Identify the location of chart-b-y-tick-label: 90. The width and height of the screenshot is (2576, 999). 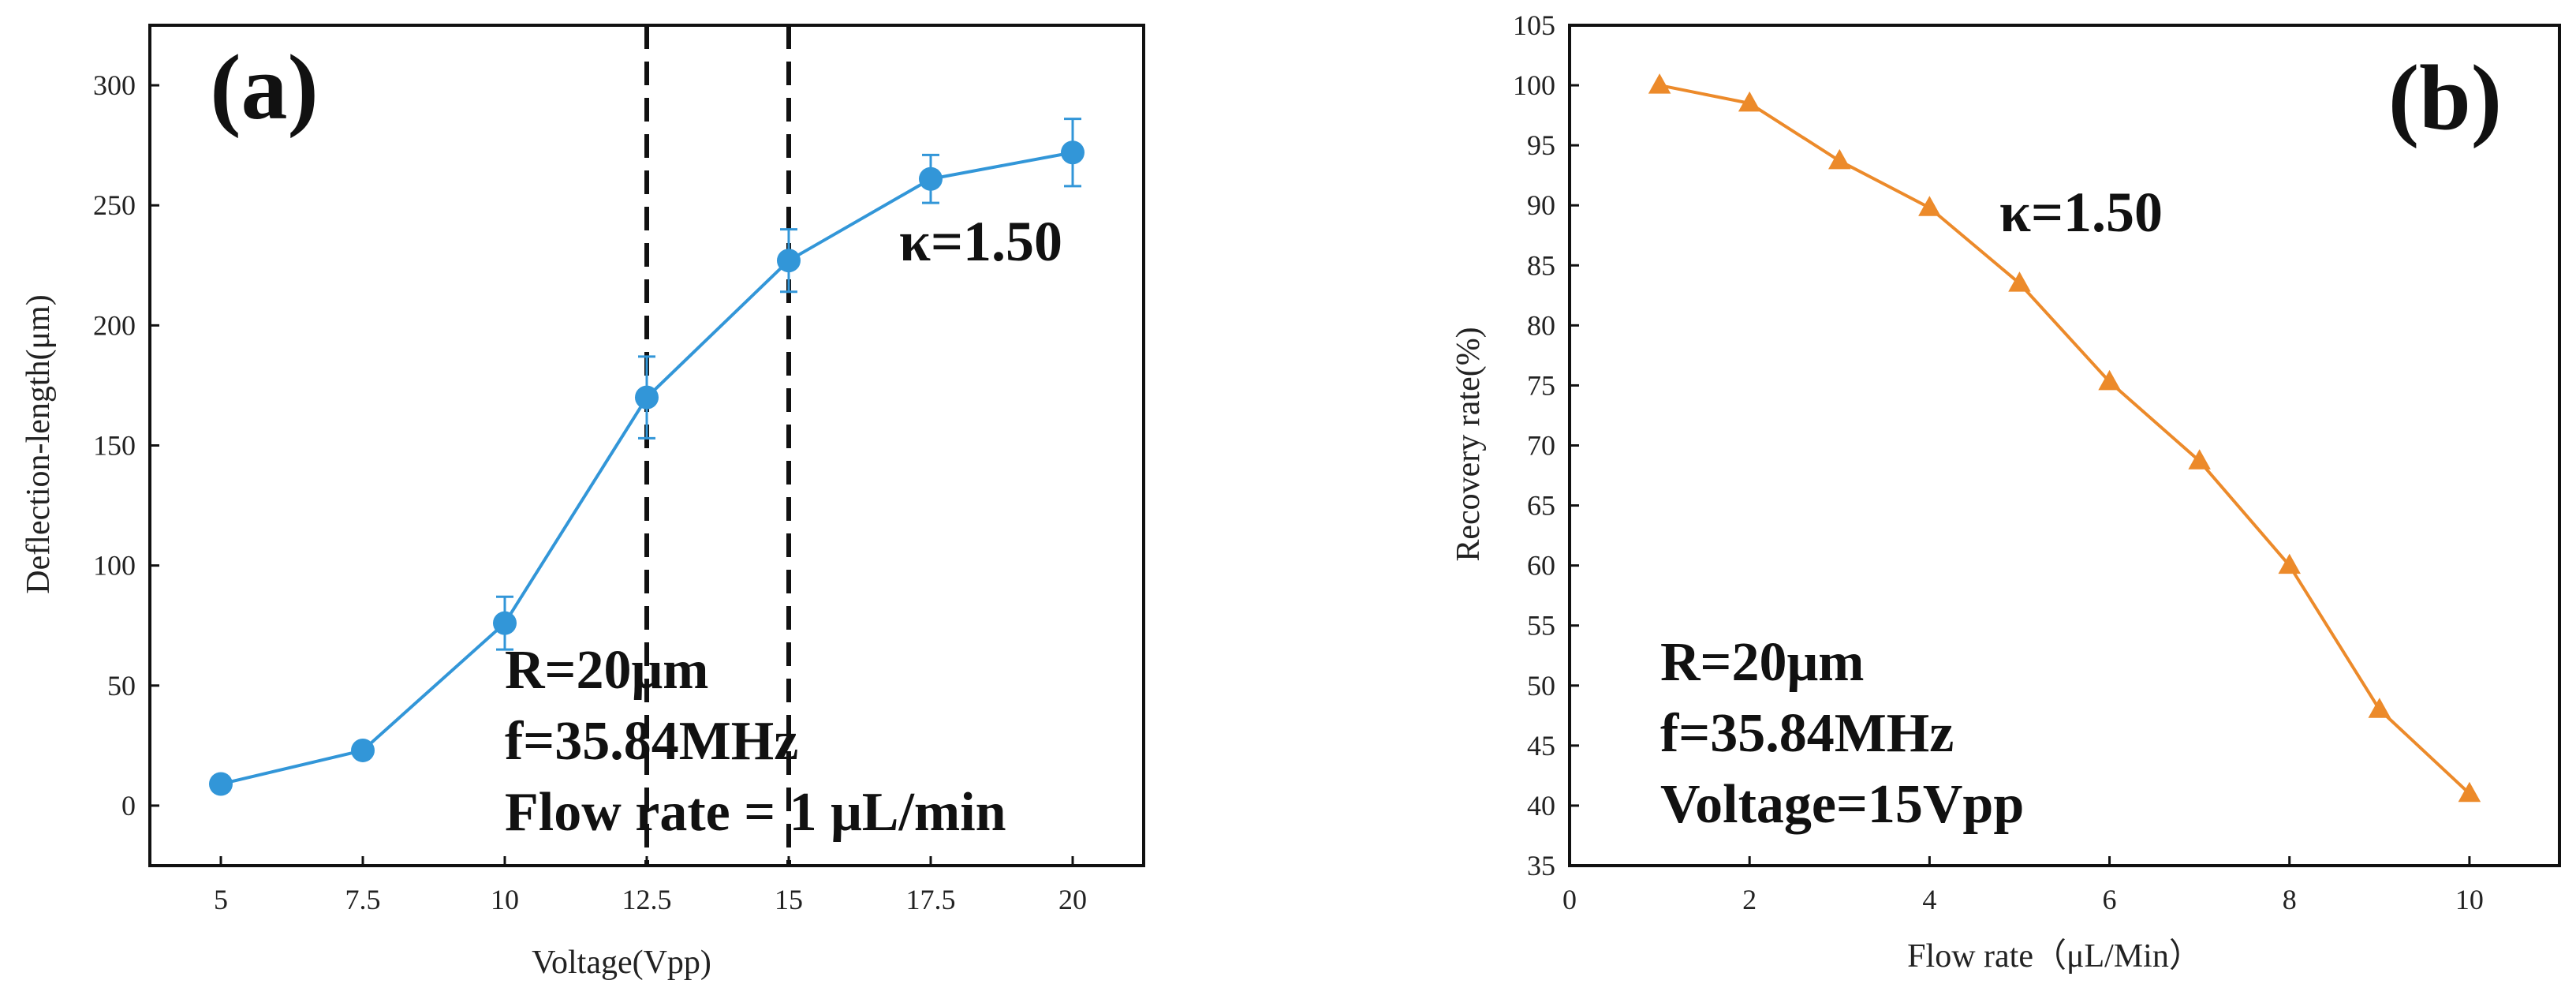
(1541, 205).